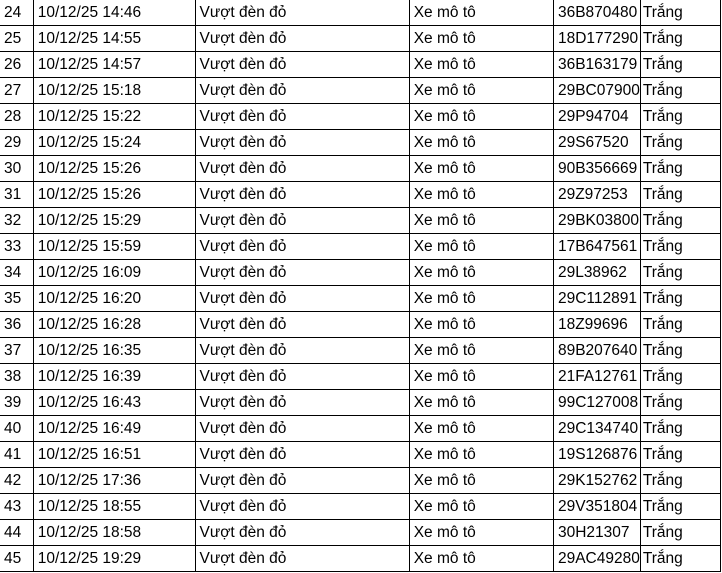  I want to click on datetime-cell: 10/12/25 16:39, so click(114, 376).